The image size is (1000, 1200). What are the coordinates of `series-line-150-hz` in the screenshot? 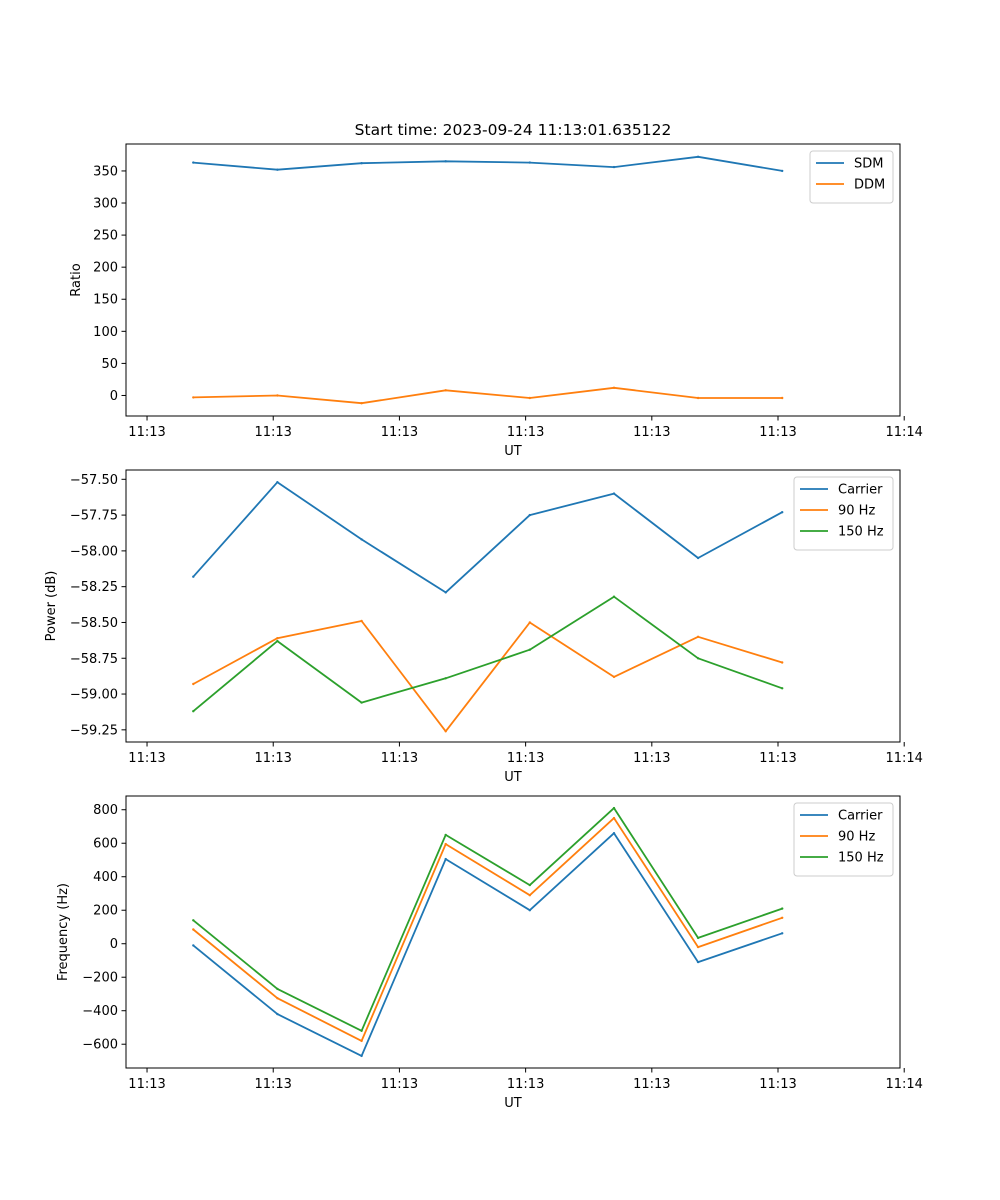 It's located at (487, 919).